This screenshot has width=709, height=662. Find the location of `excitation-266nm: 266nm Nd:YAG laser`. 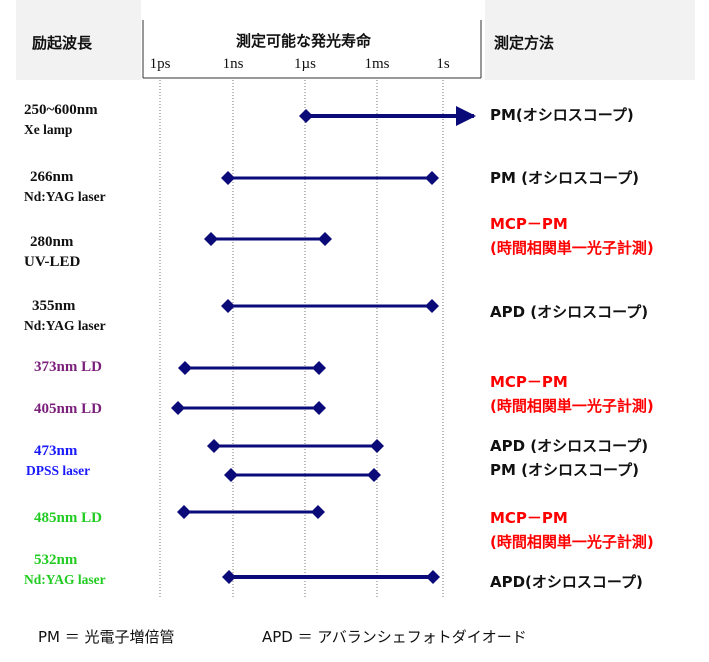

excitation-266nm: 266nm Nd:YAG laser is located at coordinates (65, 187).